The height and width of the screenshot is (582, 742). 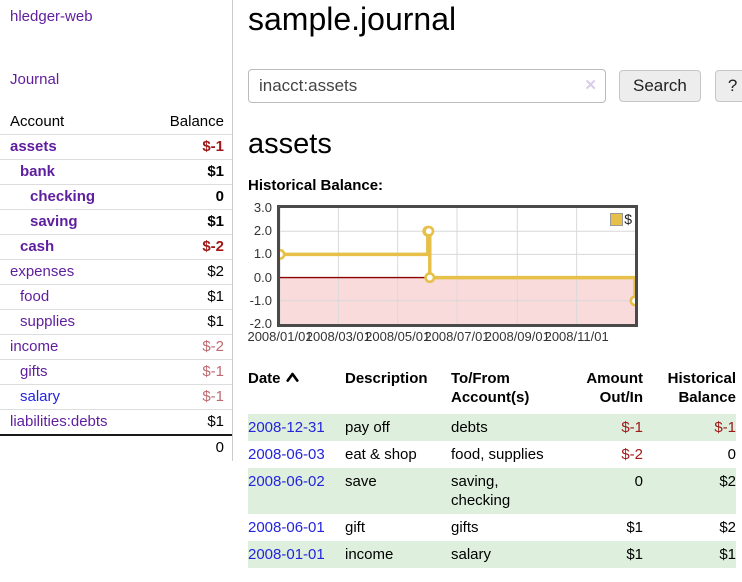 I want to click on account-row: food $1, so click(x=116, y=296).